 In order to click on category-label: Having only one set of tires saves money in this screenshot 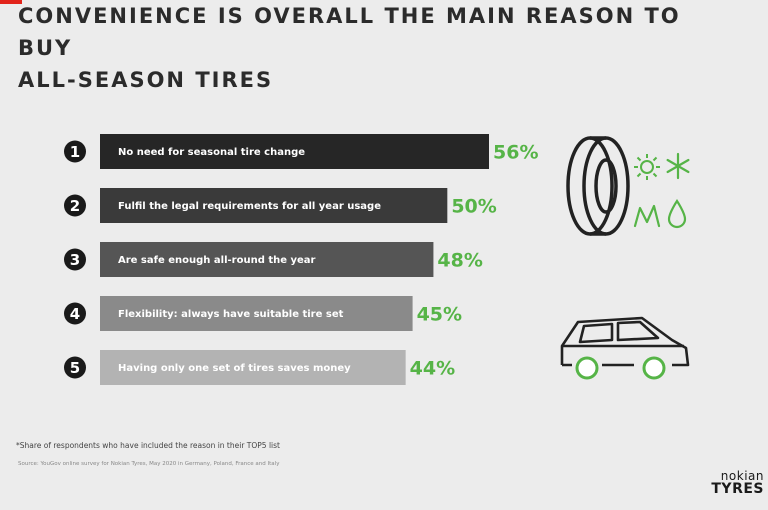, I will do `click(234, 368)`.